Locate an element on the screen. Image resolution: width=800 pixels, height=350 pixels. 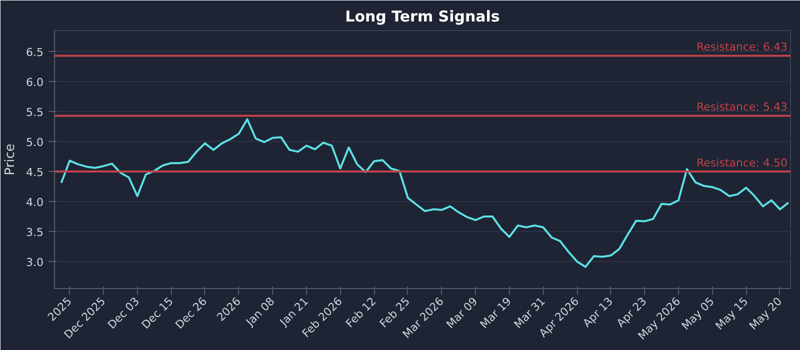
ref-line-label: Resistance: 6.43 is located at coordinates (742, 47).